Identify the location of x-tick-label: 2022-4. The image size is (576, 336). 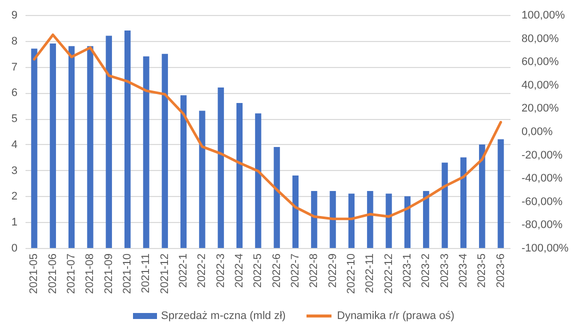
(240, 271).